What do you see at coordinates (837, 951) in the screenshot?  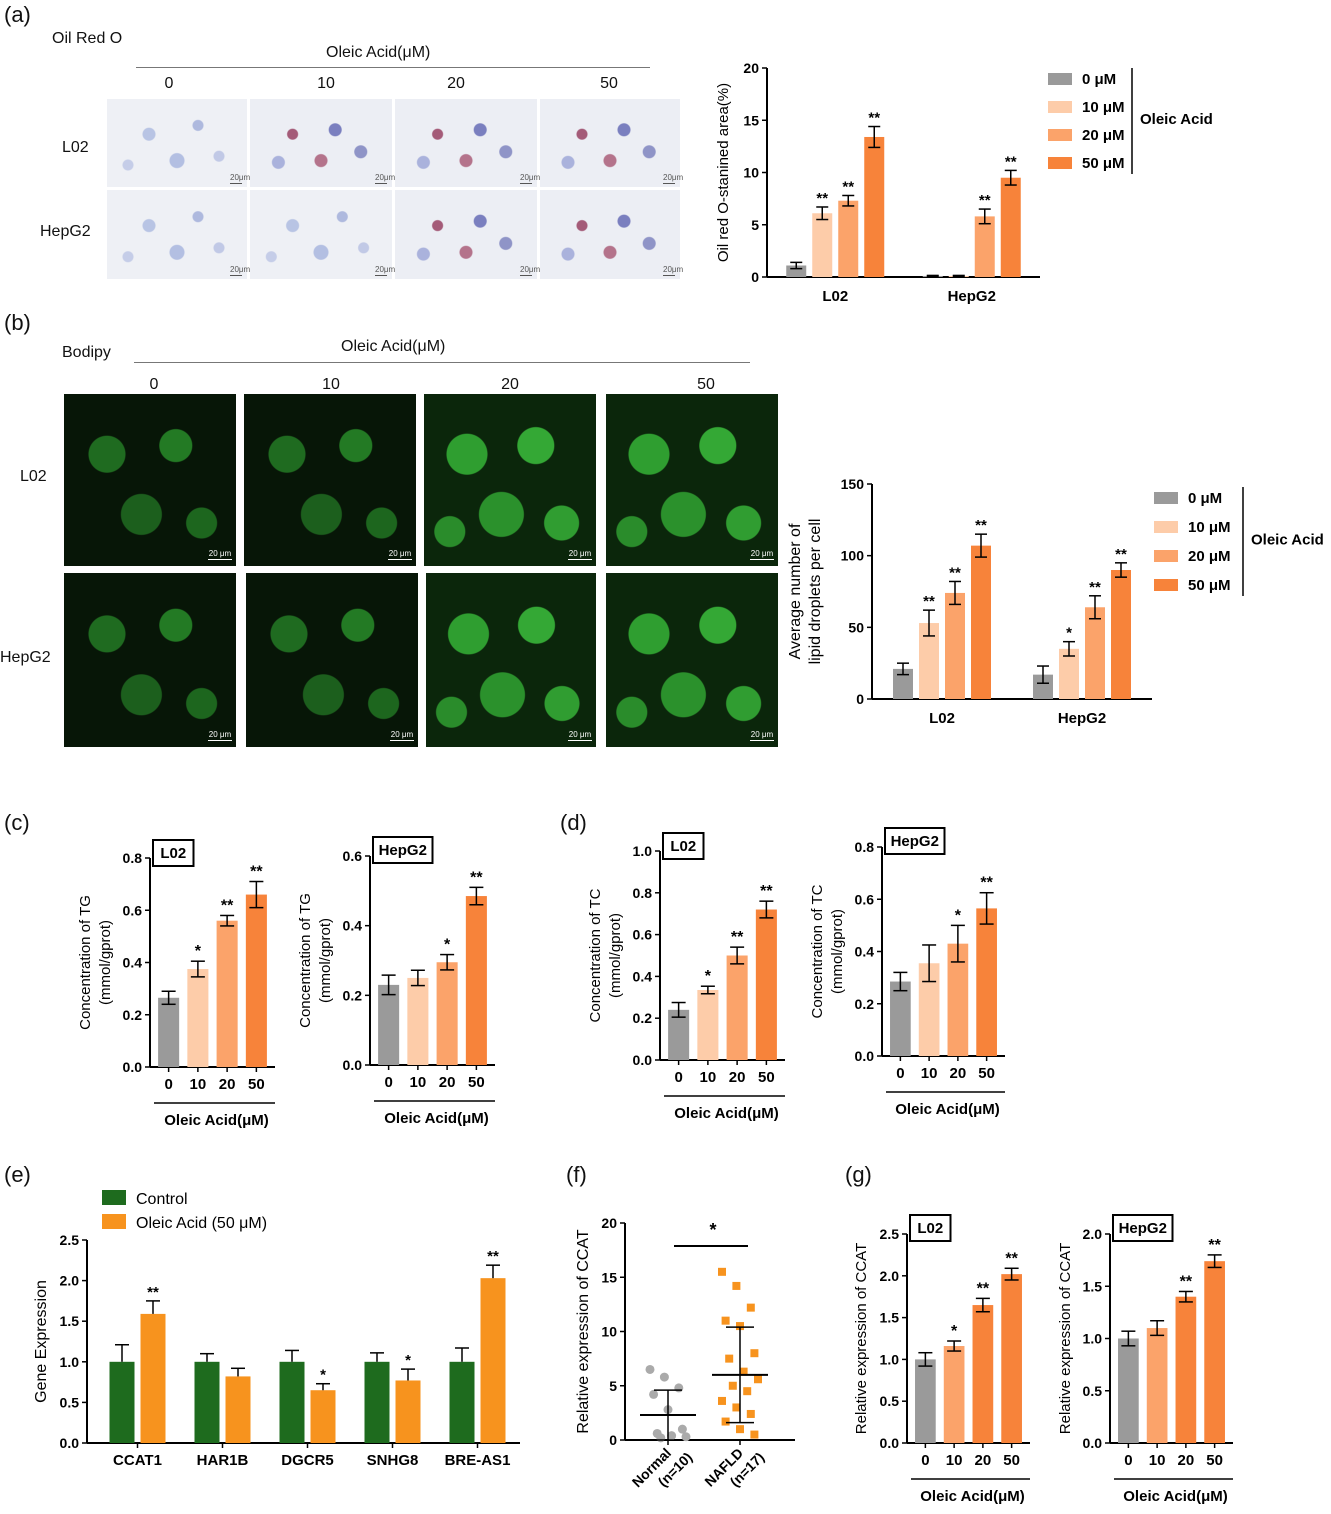 I see `d-hepg2-y-axis-label-line: (mmol/gprot)` at bounding box center [837, 951].